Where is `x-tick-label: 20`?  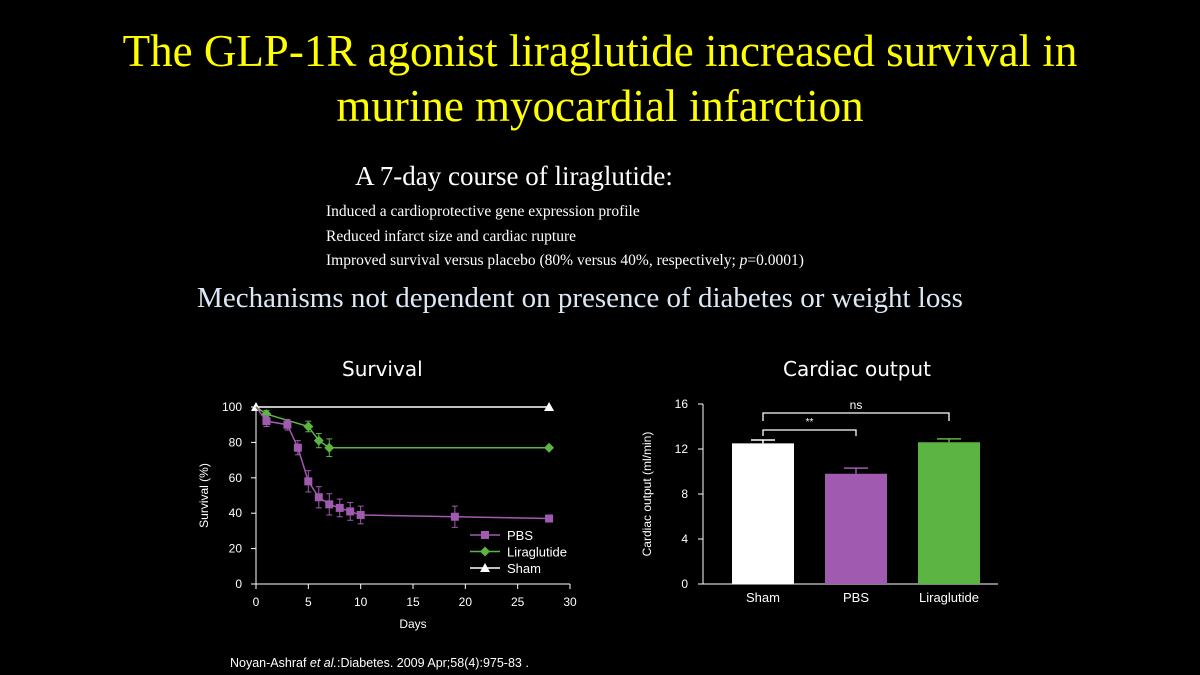 x-tick-label: 20 is located at coordinates (466, 602).